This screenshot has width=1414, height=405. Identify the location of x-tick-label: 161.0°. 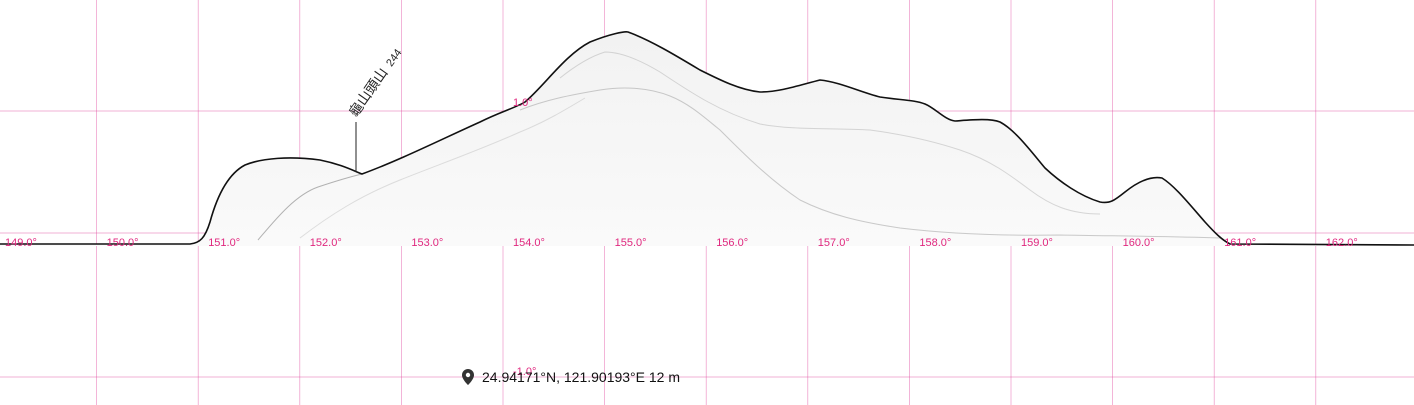
(1240, 243).